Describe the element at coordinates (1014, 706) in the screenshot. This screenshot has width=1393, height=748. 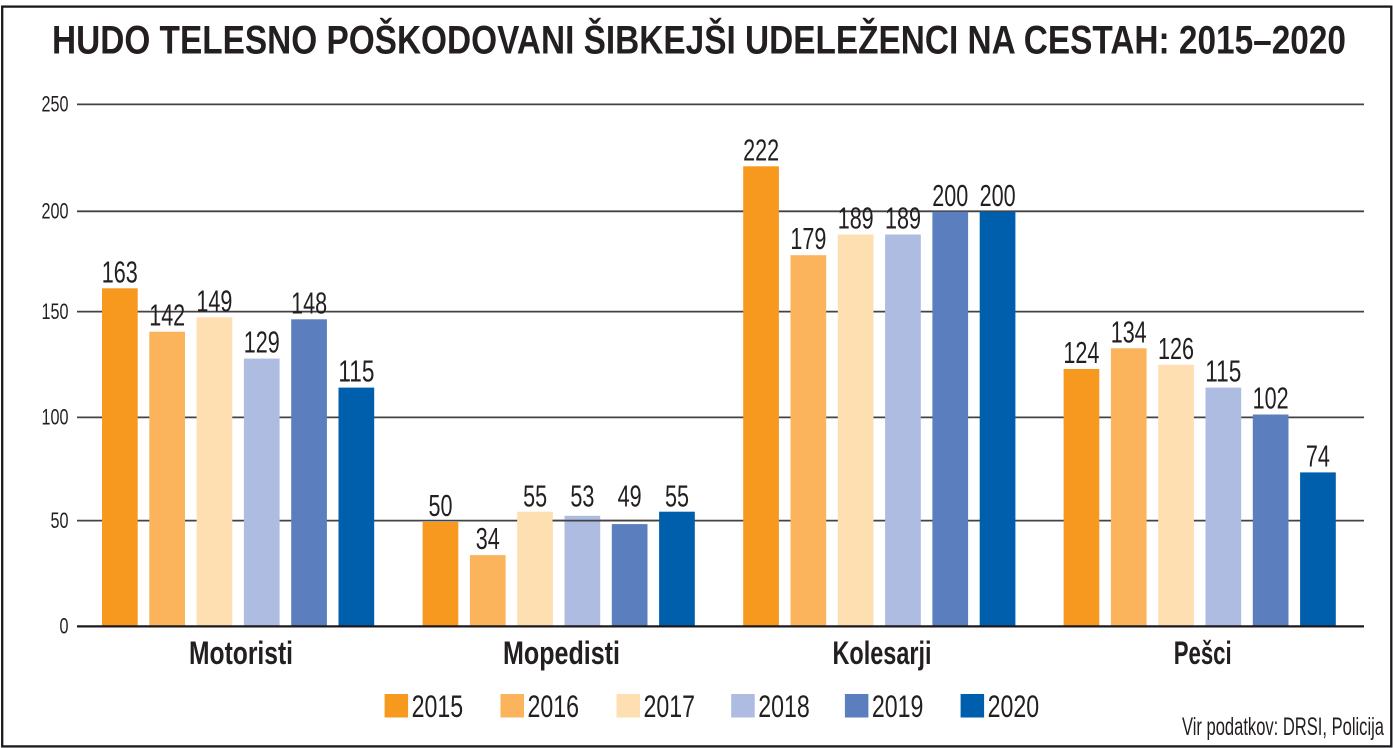
I see `svg-text: 2020` at that location.